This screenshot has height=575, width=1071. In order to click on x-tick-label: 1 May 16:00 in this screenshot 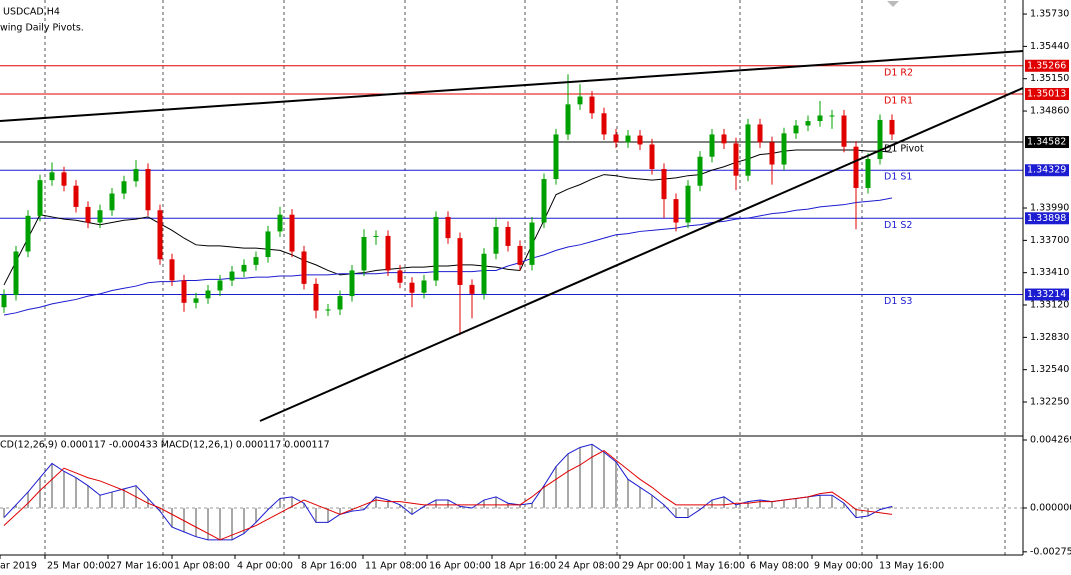, I will do `click(715, 566)`.